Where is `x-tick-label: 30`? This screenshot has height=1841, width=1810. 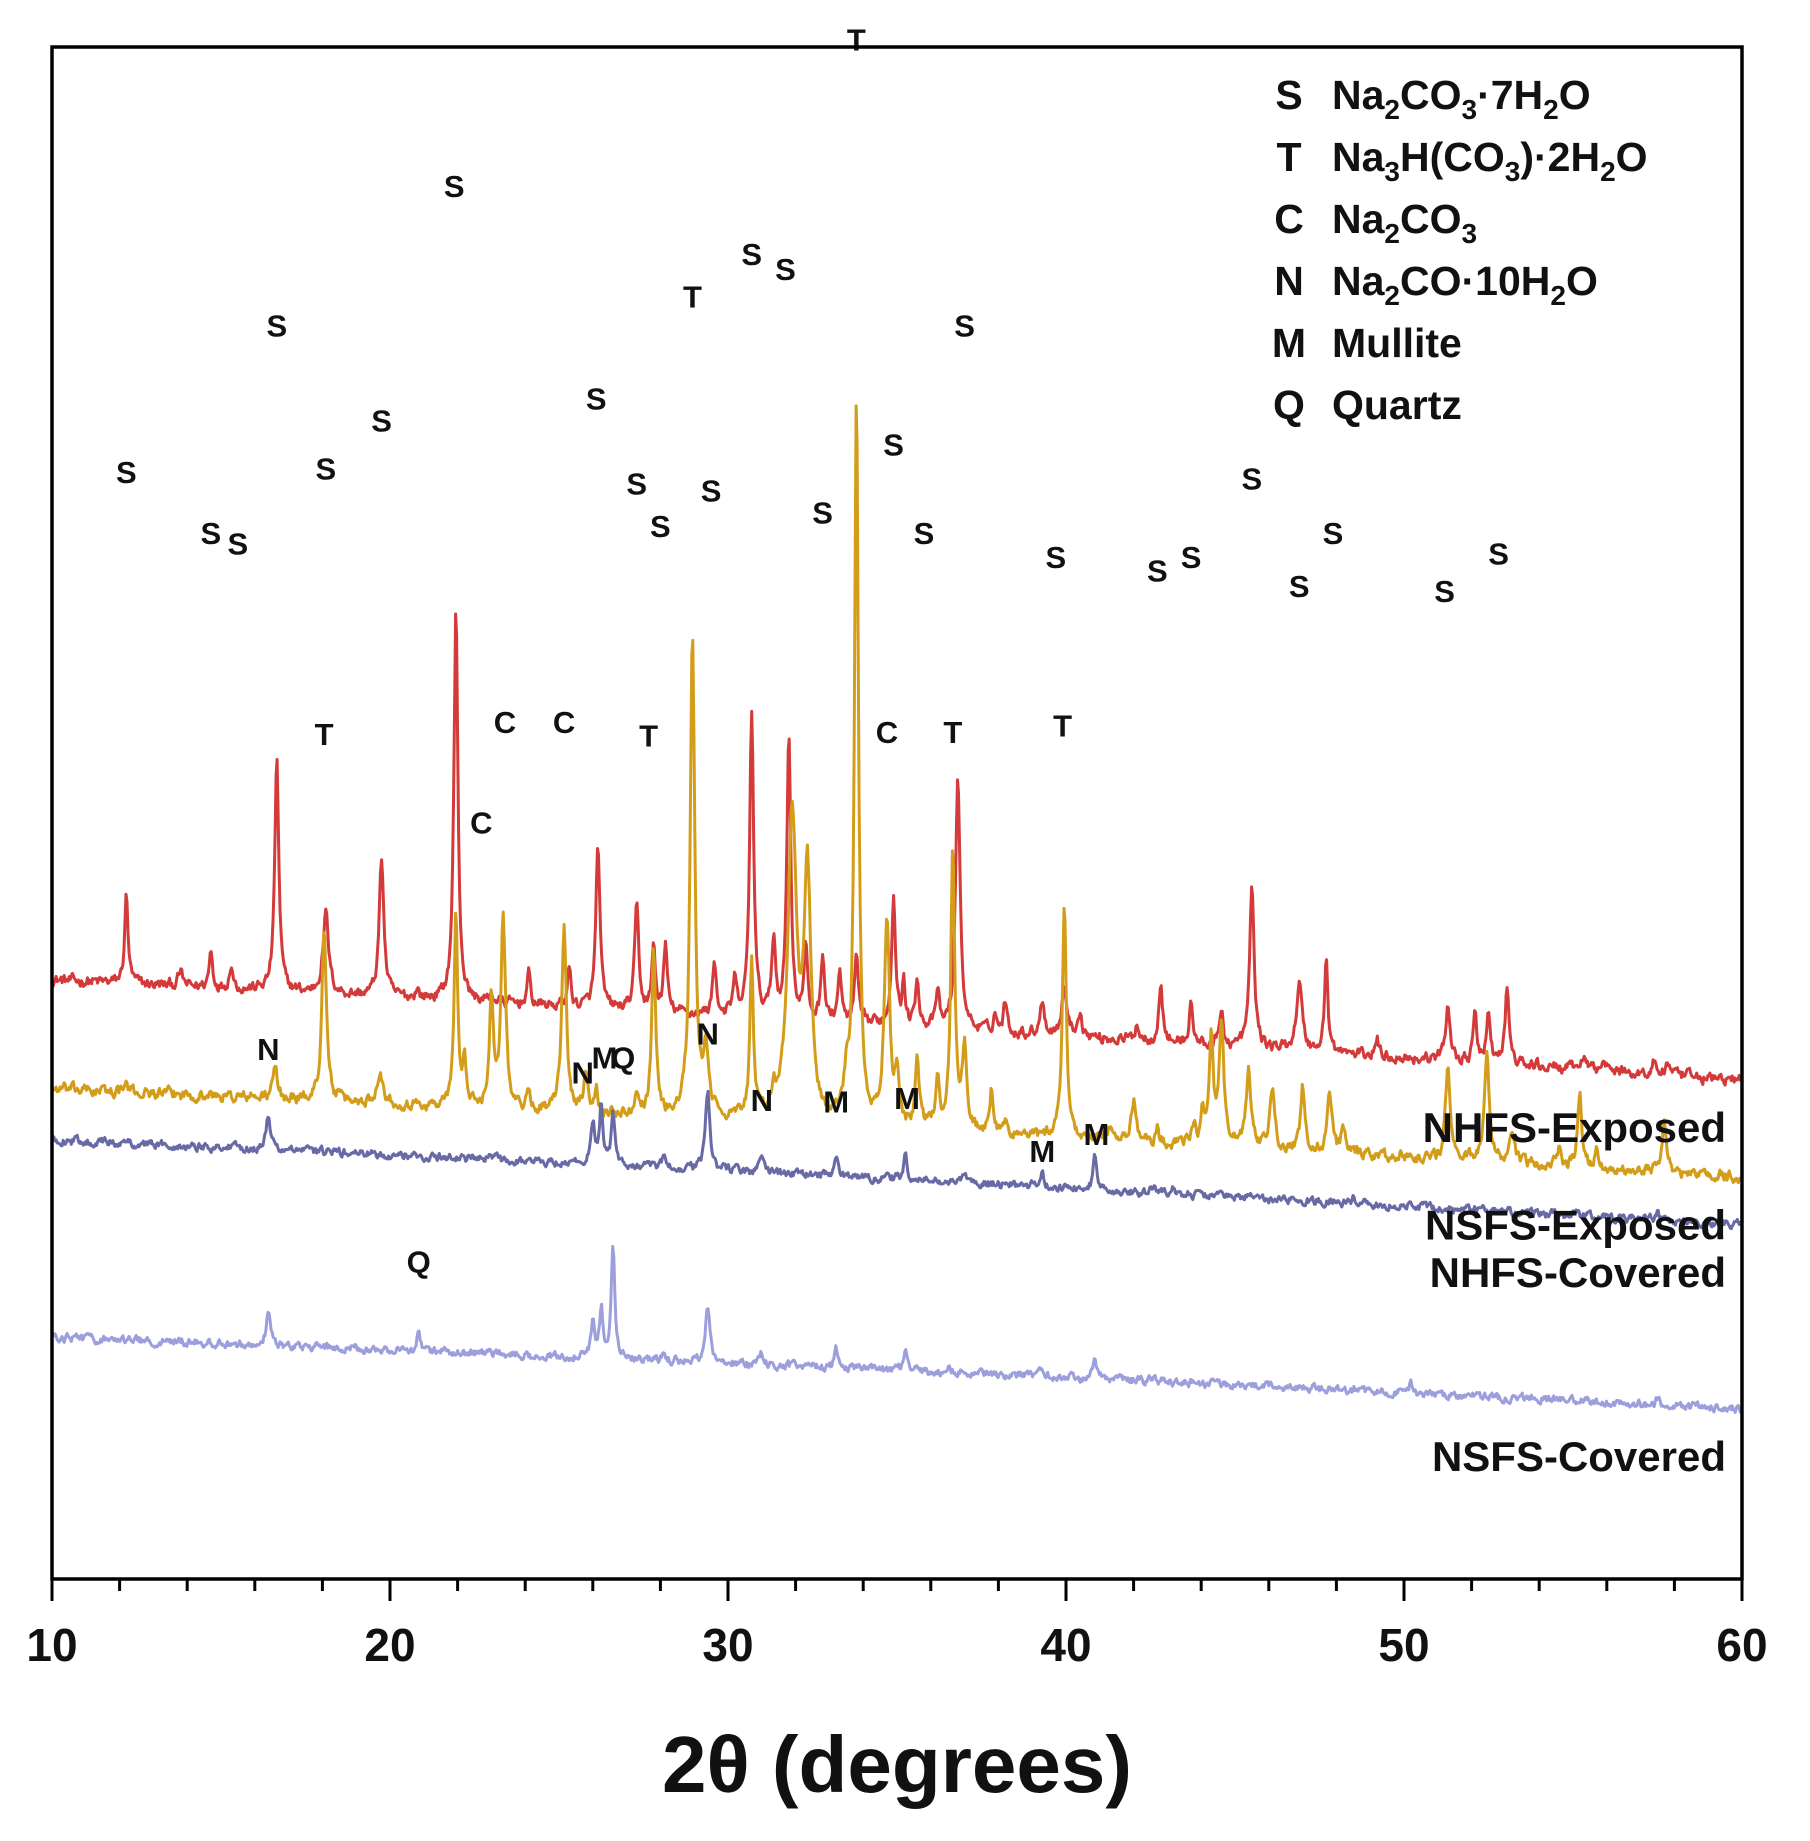 x-tick-label: 30 is located at coordinates (727, 1645).